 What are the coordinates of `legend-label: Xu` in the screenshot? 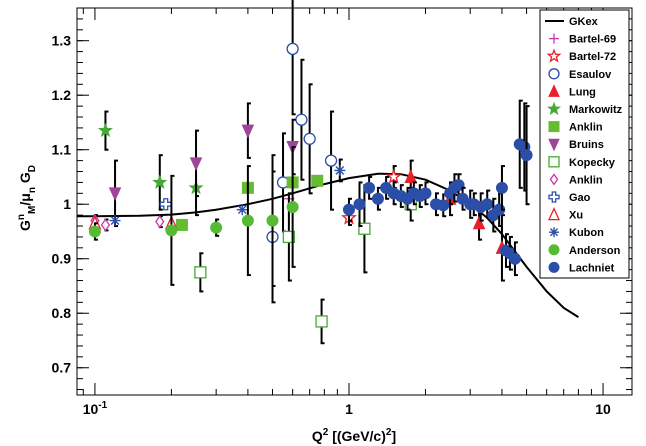 It's located at (576, 216).